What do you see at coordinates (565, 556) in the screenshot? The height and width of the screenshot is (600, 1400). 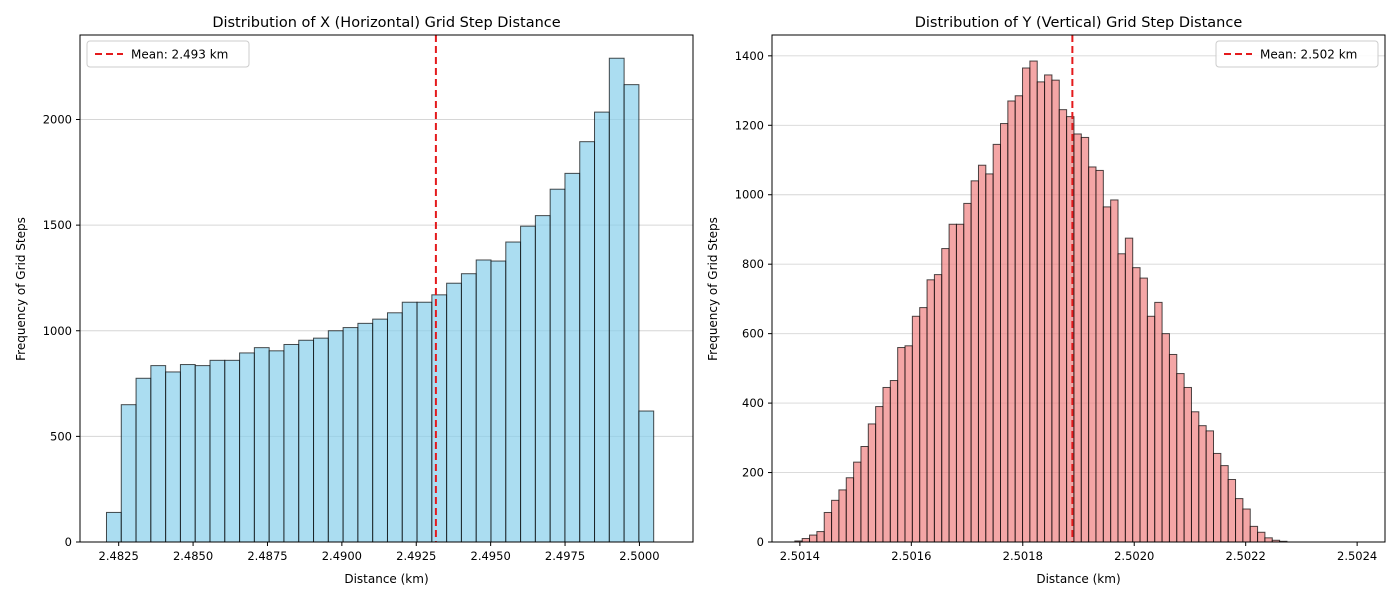 I see `x-tick-label: 2.4975` at bounding box center [565, 556].